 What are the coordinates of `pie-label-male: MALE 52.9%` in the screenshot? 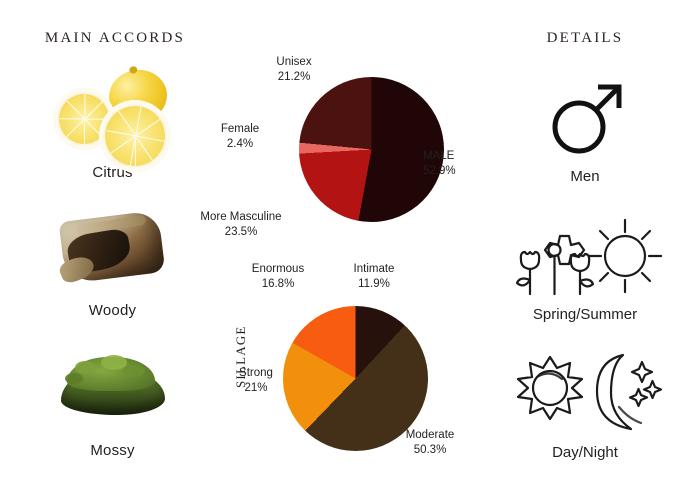 It's located at (439, 164).